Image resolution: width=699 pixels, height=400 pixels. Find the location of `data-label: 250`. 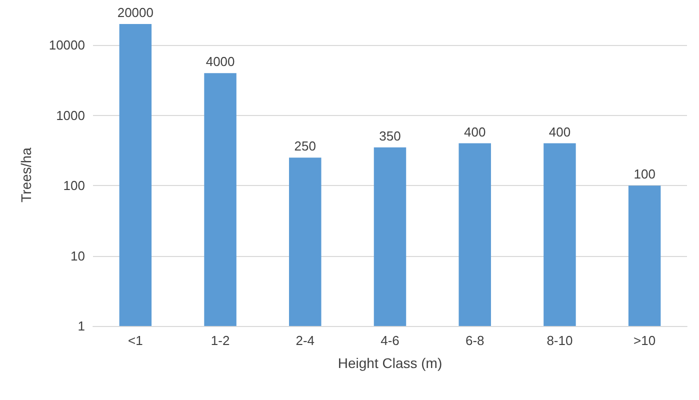

data-label: 250 is located at coordinates (305, 146).